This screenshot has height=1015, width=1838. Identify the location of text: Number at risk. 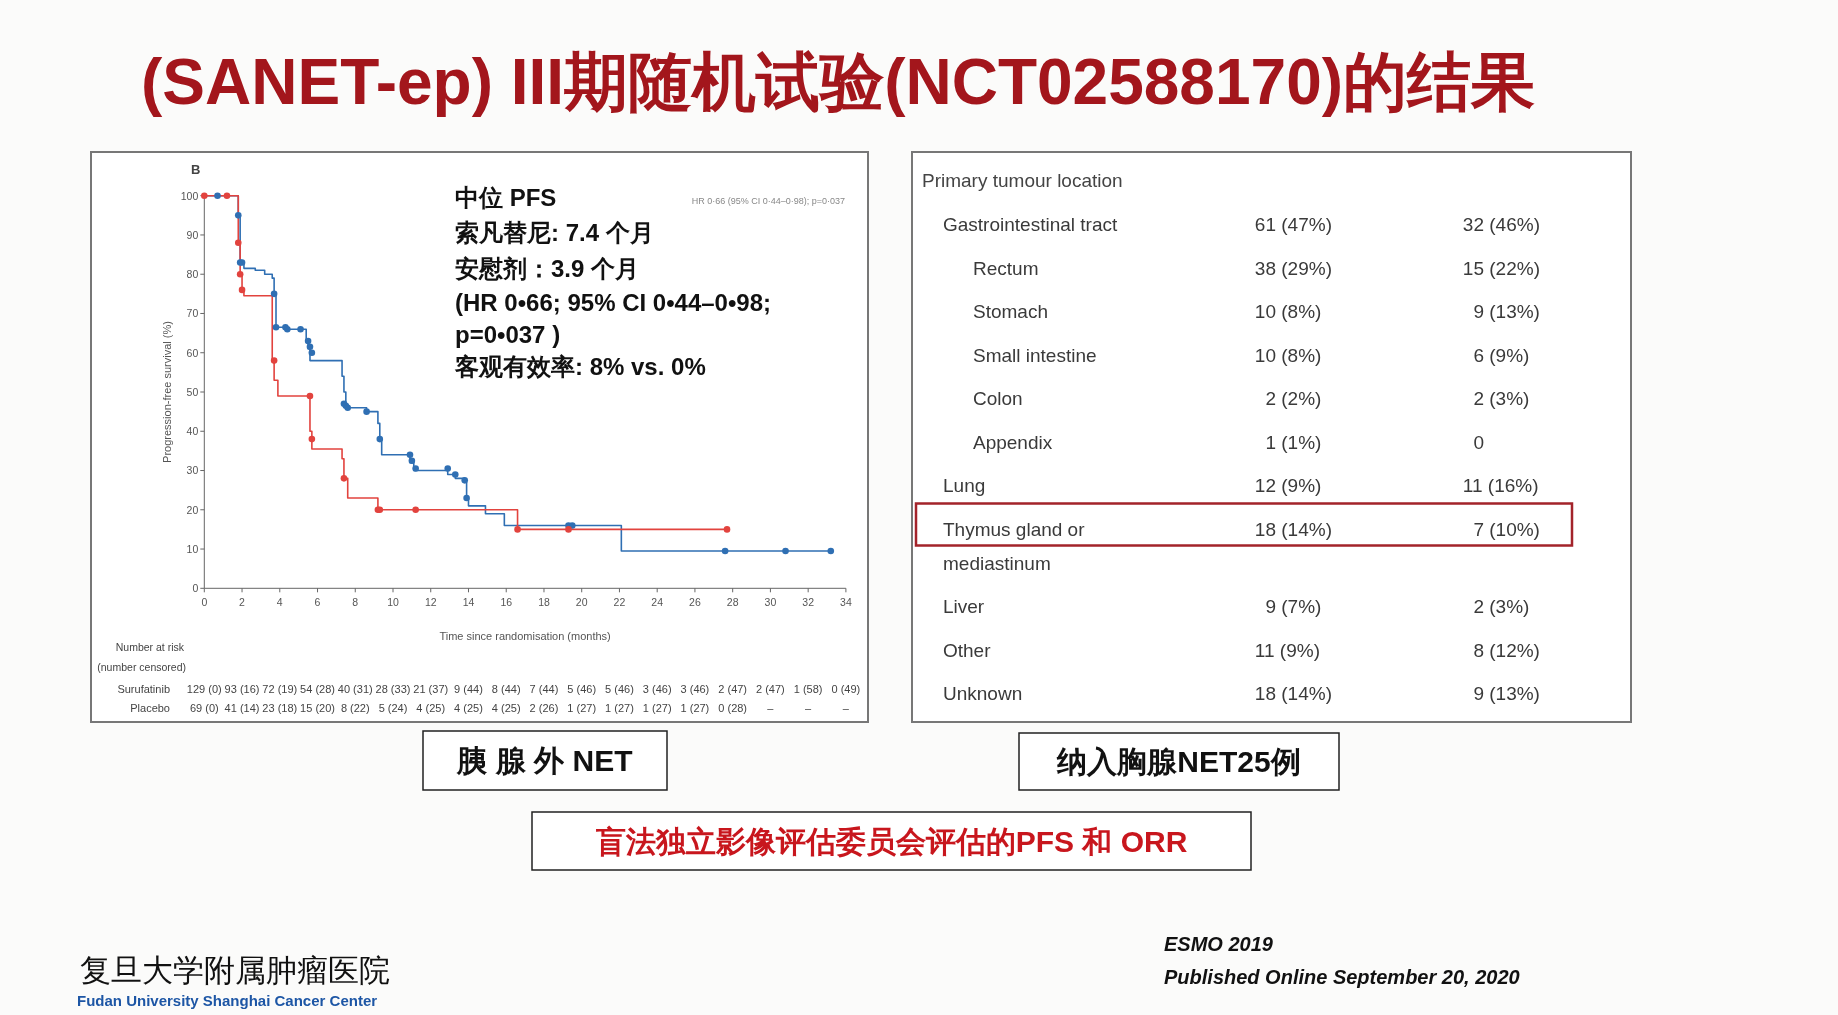
(150, 647).